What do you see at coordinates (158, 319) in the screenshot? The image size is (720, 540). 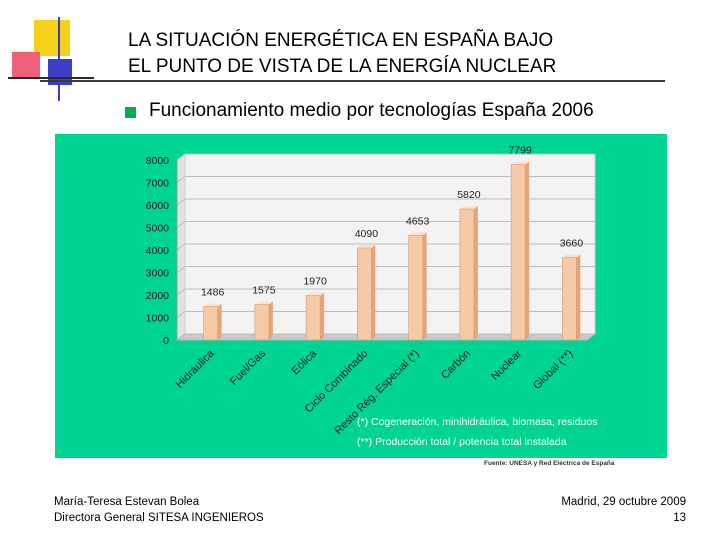 I see `y-tick-label: 1000` at bounding box center [158, 319].